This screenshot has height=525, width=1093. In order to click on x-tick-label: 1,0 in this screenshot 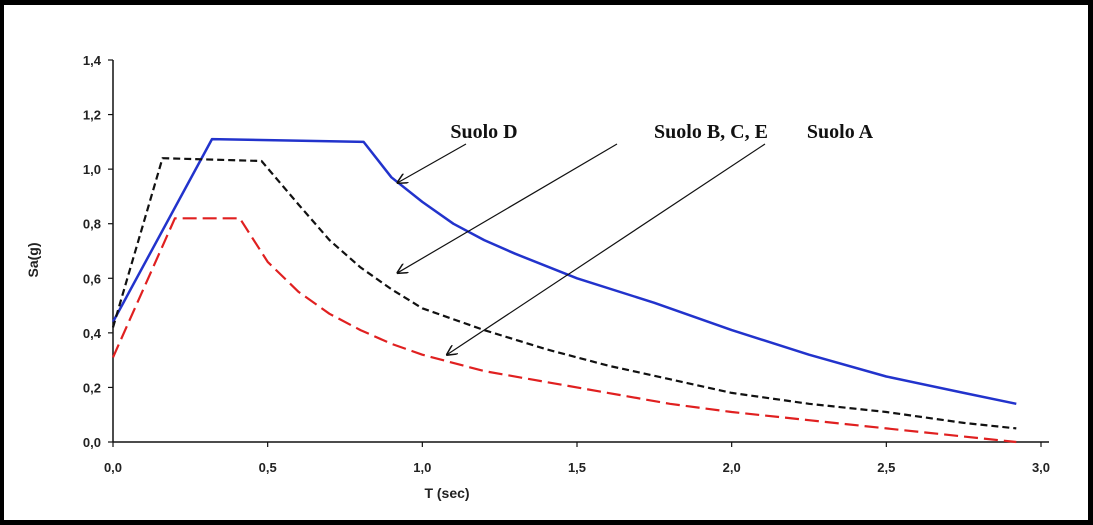, I will do `click(422, 467)`.